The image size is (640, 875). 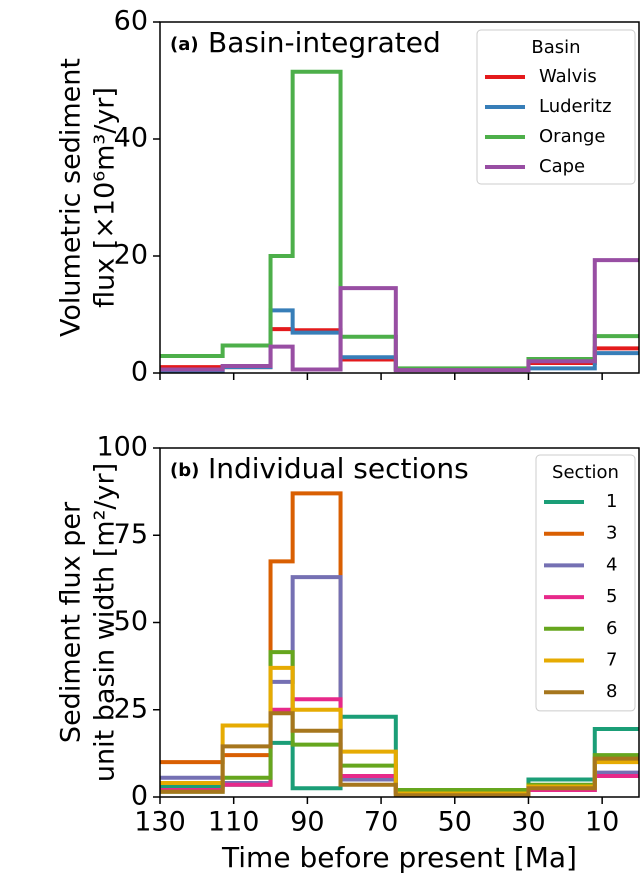 I want to click on legend-label: 8, so click(x=611, y=691).